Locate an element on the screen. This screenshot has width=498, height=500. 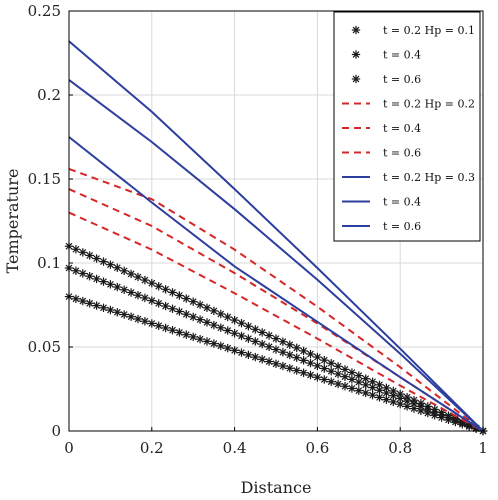
legend-item-2: t = 0.6 is located at coordinates (386, 79).